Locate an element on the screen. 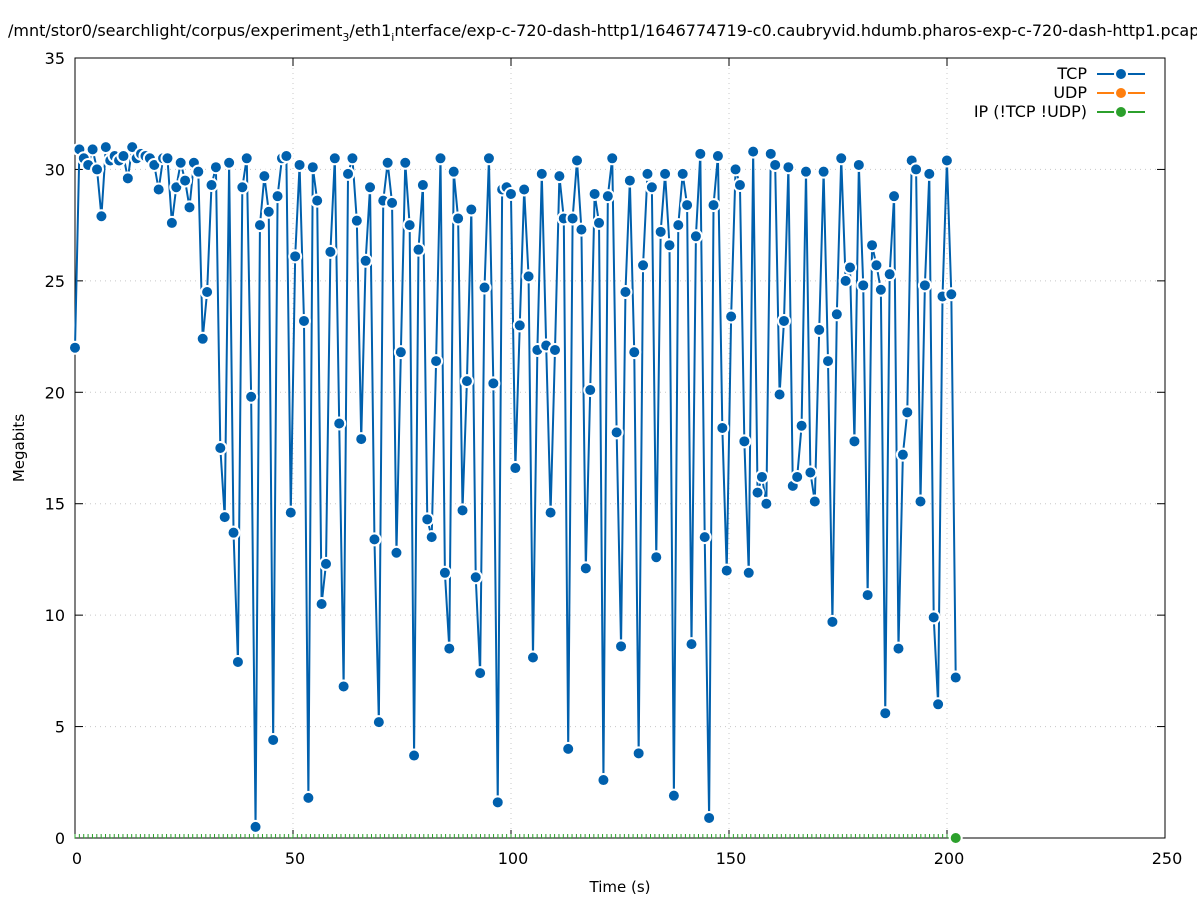 The image size is (1197, 900). title-subscript: 3 is located at coordinates (345, 37).